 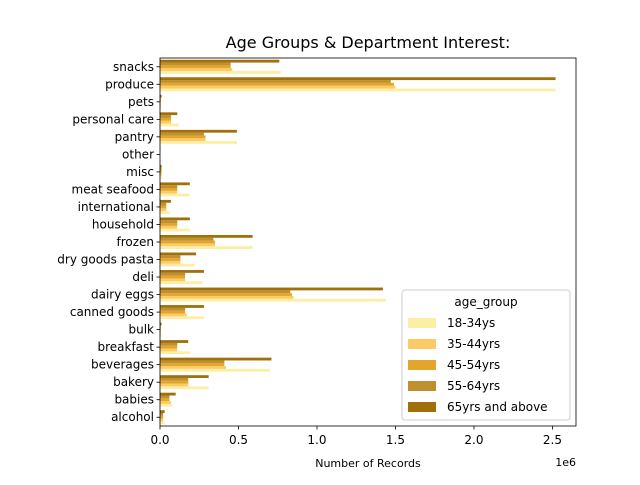 What do you see at coordinates (473, 440) in the screenshot?
I see `x-tick-label: 2.0` at bounding box center [473, 440].